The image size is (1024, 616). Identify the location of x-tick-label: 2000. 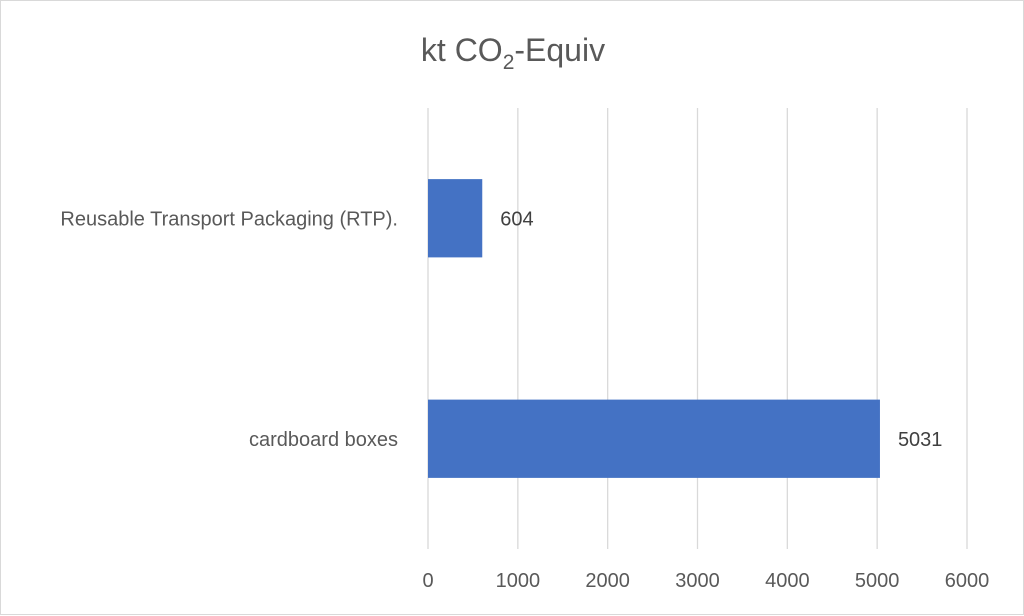
(607, 581).